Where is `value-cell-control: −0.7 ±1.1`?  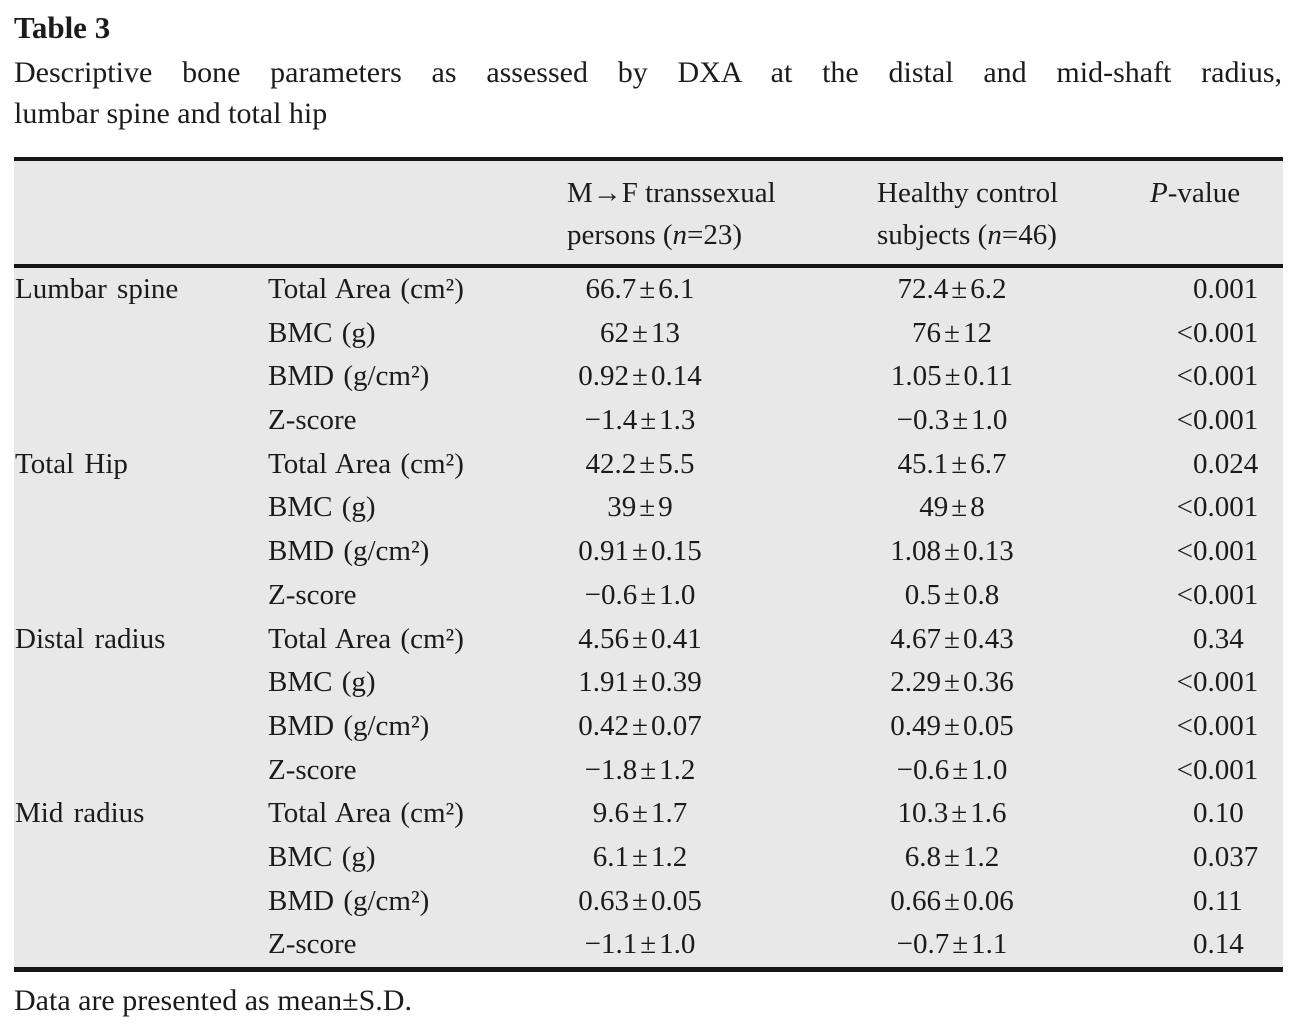 value-cell-control: −0.7 ±1.1 is located at coordinates (952, 944).